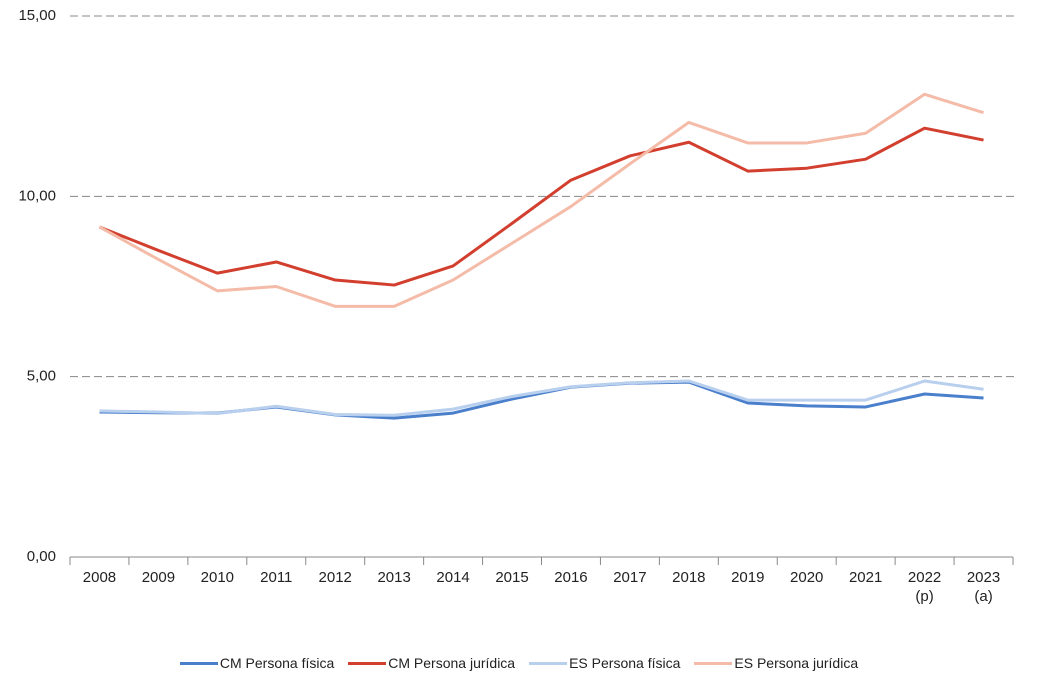 The image size is (1038, 682). I want to click on y-tick-label: 0,00, so click(41, 556).